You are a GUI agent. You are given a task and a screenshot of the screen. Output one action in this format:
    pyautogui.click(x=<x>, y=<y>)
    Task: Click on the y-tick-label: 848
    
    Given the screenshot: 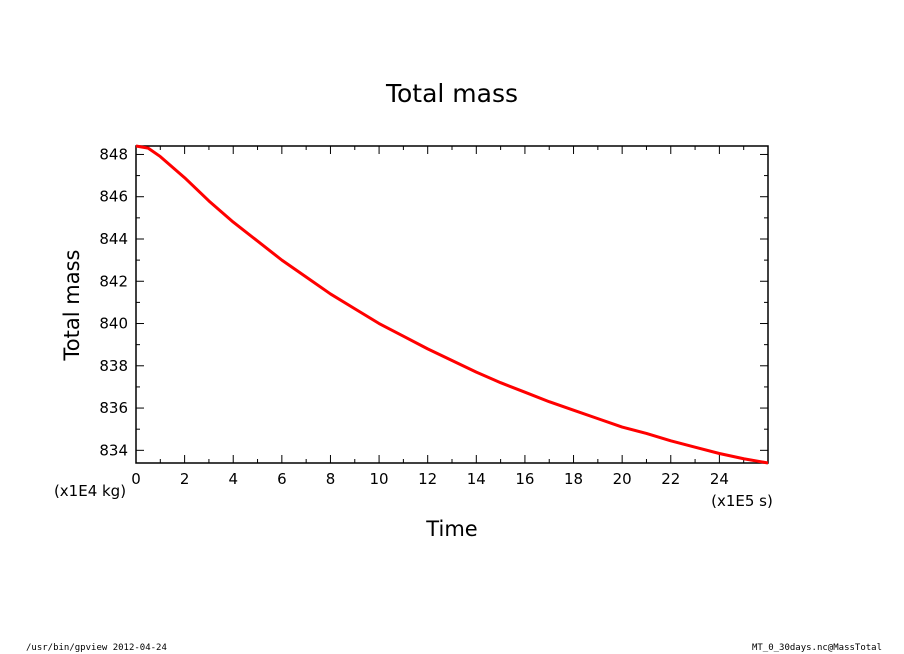 What is the action you would take?
    pyautogui.click(x=113, y=154)
    